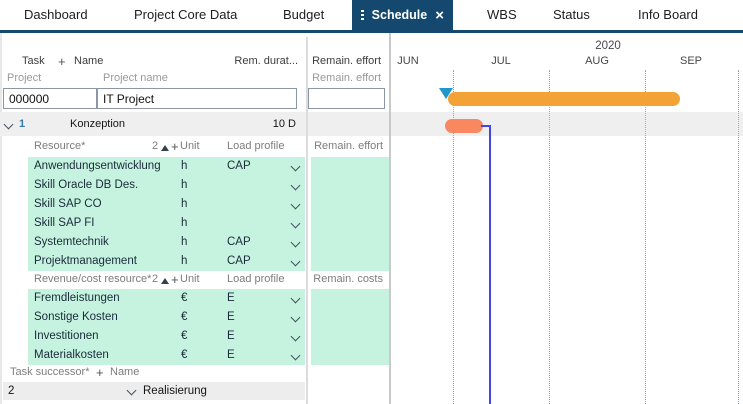 Image resolution: width=743 pixels, height=404 pixels. Describe the element at coordinates (408, 61) in the screenshot. I see `gantt-month-jun: JUN` at that location.